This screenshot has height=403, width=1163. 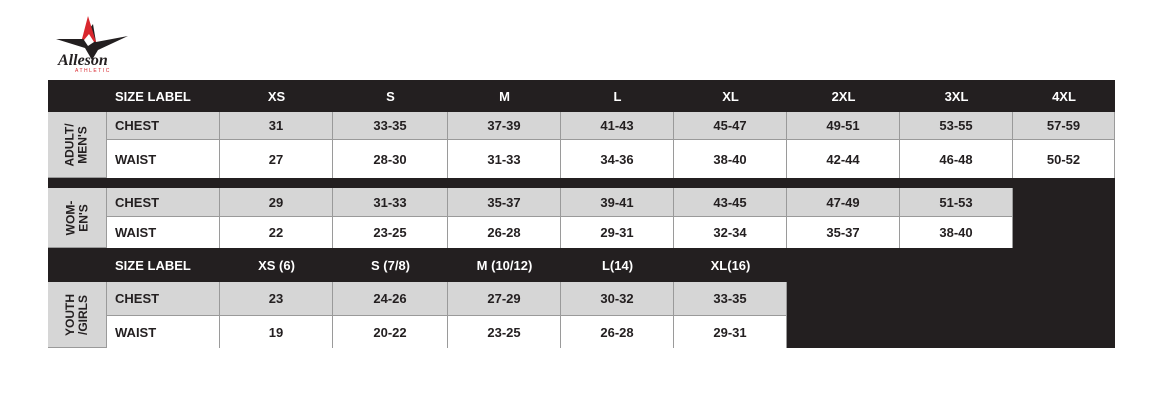 I want to click on header-cell: L, so click(x=617, y=96).